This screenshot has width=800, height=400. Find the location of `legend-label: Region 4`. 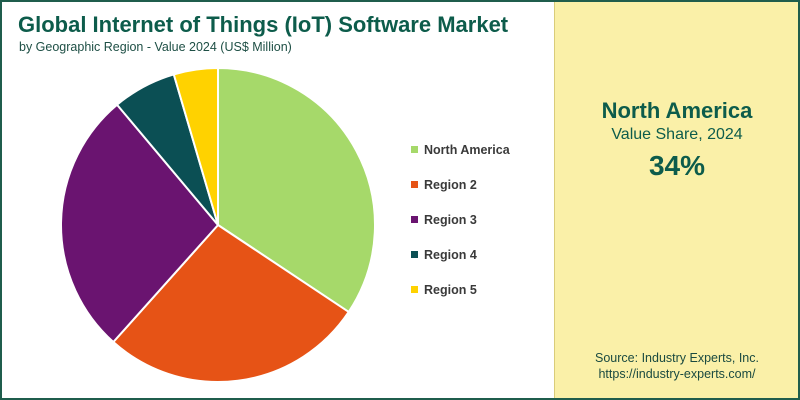

legend-label: Region 4 is located at coordinates (450, 254).